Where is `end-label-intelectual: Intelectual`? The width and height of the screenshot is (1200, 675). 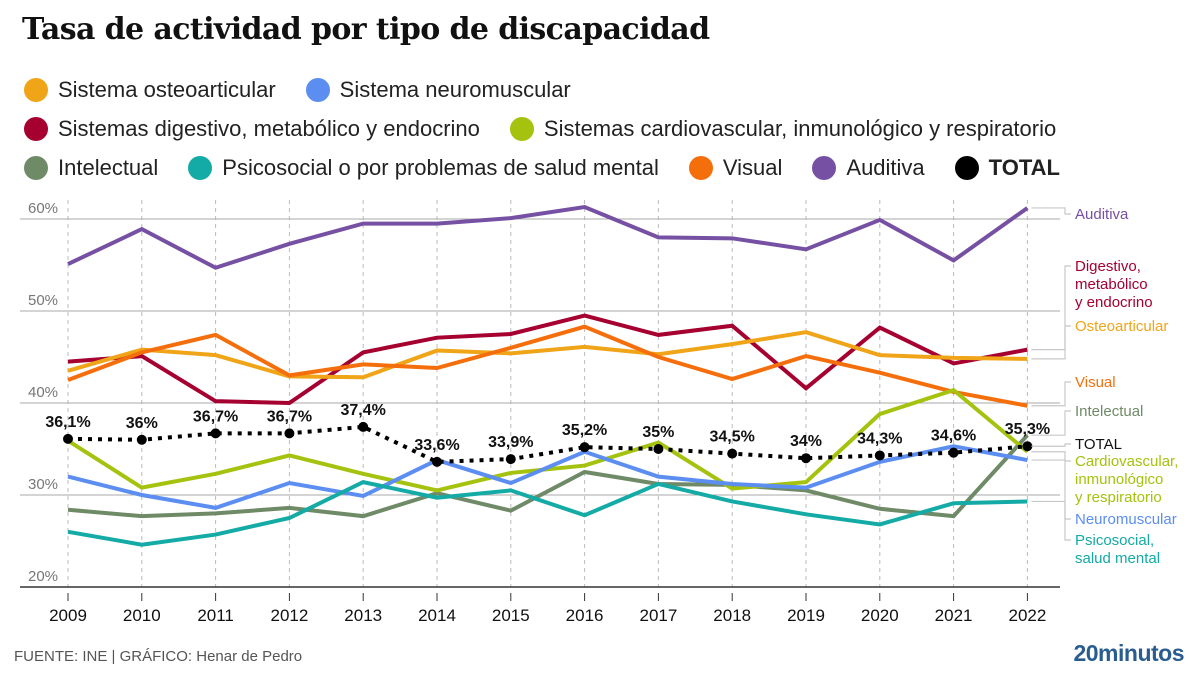 end-label-intelectual: Intelectual is located at coordinates (1109, 411).